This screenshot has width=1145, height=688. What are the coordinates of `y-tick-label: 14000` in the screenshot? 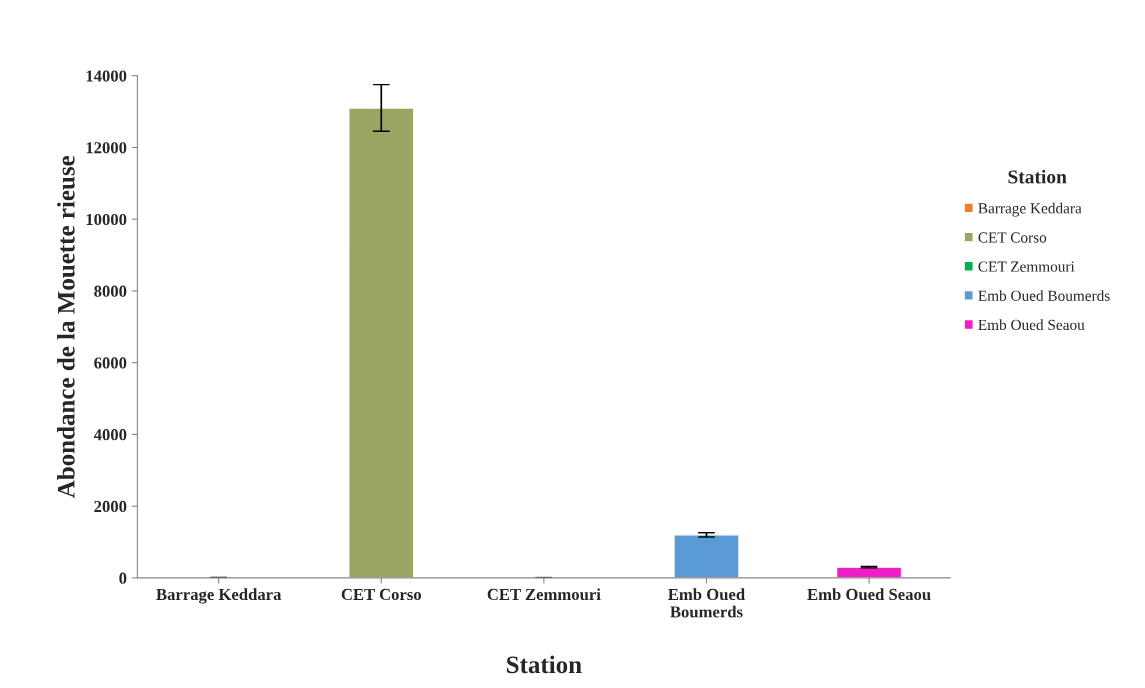 It's located at (106, 76).